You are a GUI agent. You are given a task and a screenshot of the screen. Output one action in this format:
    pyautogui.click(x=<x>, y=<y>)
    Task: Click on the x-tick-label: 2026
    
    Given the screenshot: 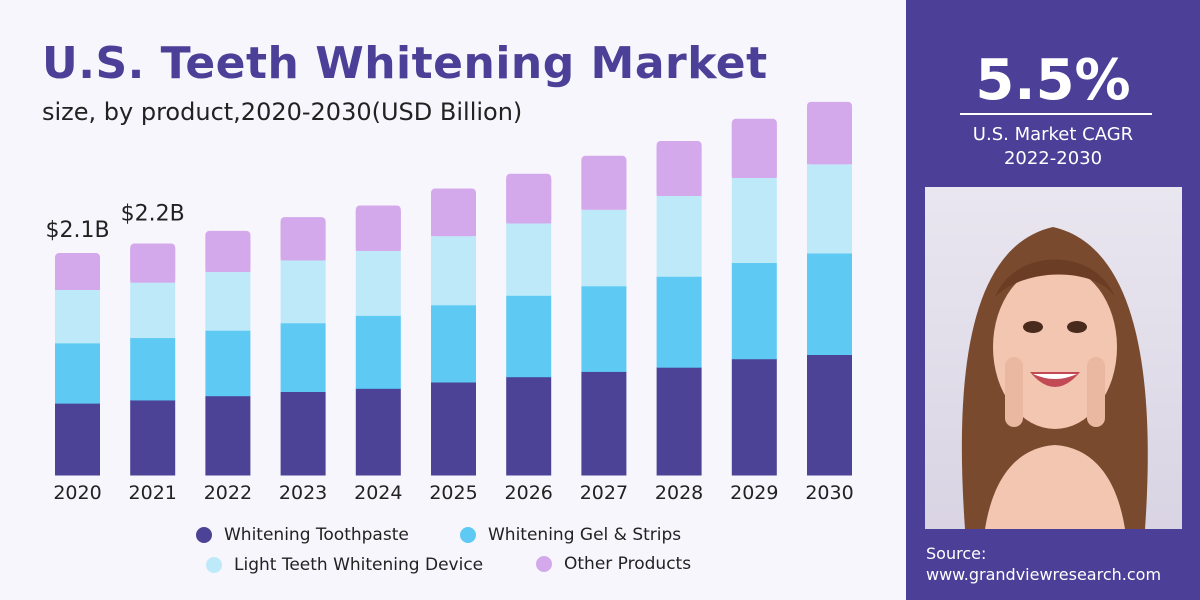 What is the action you would take?
    pyautogui.click(x=529, y=493)
    